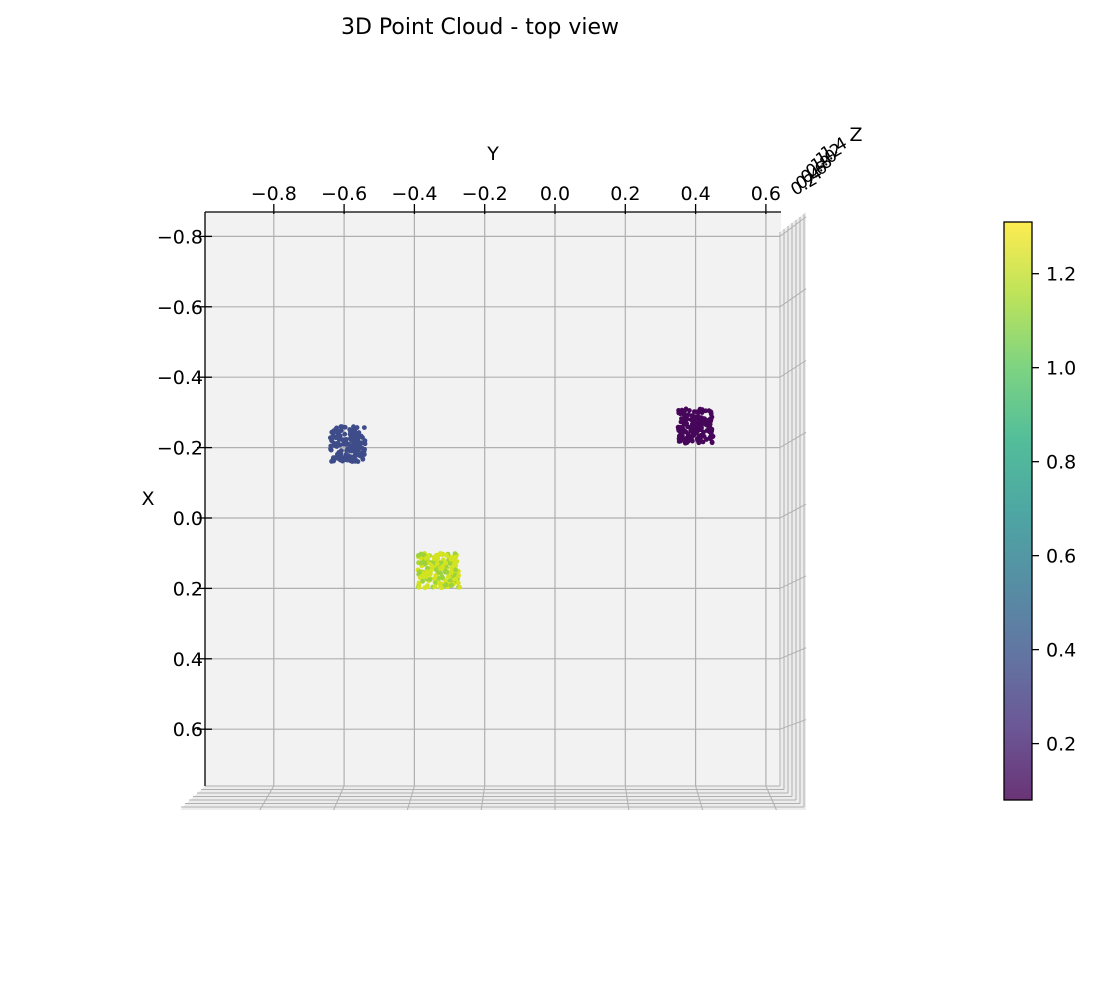 The width and height of the screenshot is (1094, 991). What do you see at coordinates (485, 194) in the screenshot?
I see `y-tick-label: −0.2` at bounding box center [485, 194].